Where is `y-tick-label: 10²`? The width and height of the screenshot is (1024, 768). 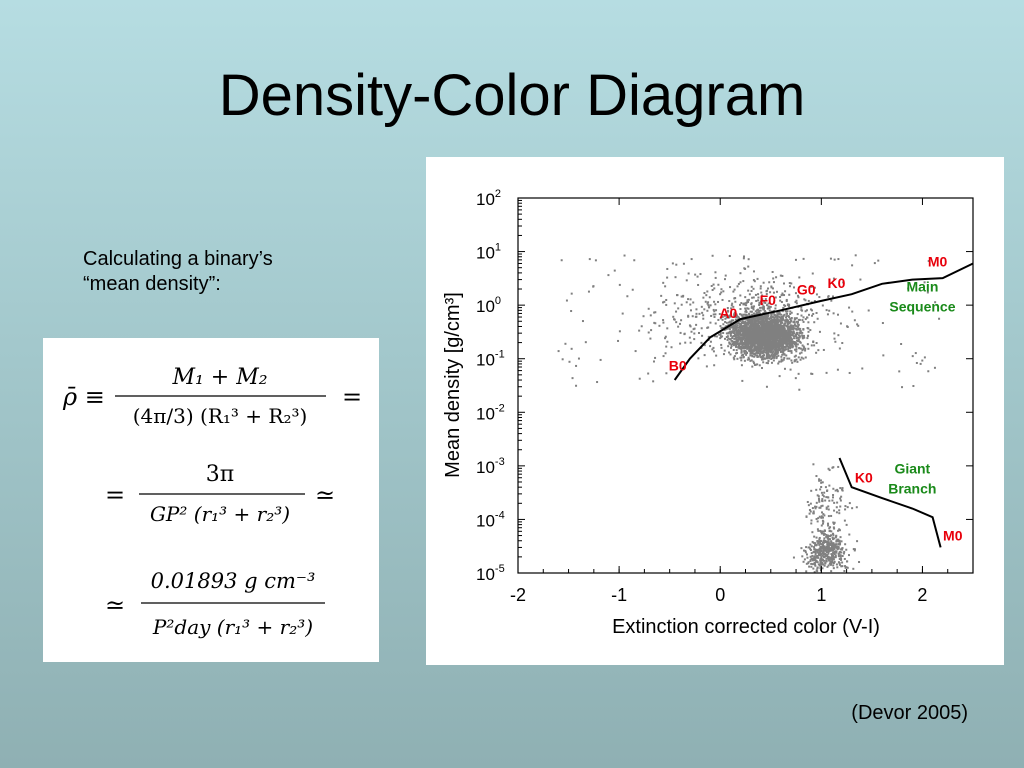
y-tick-label: 10² is located at coordinates (488, 198).